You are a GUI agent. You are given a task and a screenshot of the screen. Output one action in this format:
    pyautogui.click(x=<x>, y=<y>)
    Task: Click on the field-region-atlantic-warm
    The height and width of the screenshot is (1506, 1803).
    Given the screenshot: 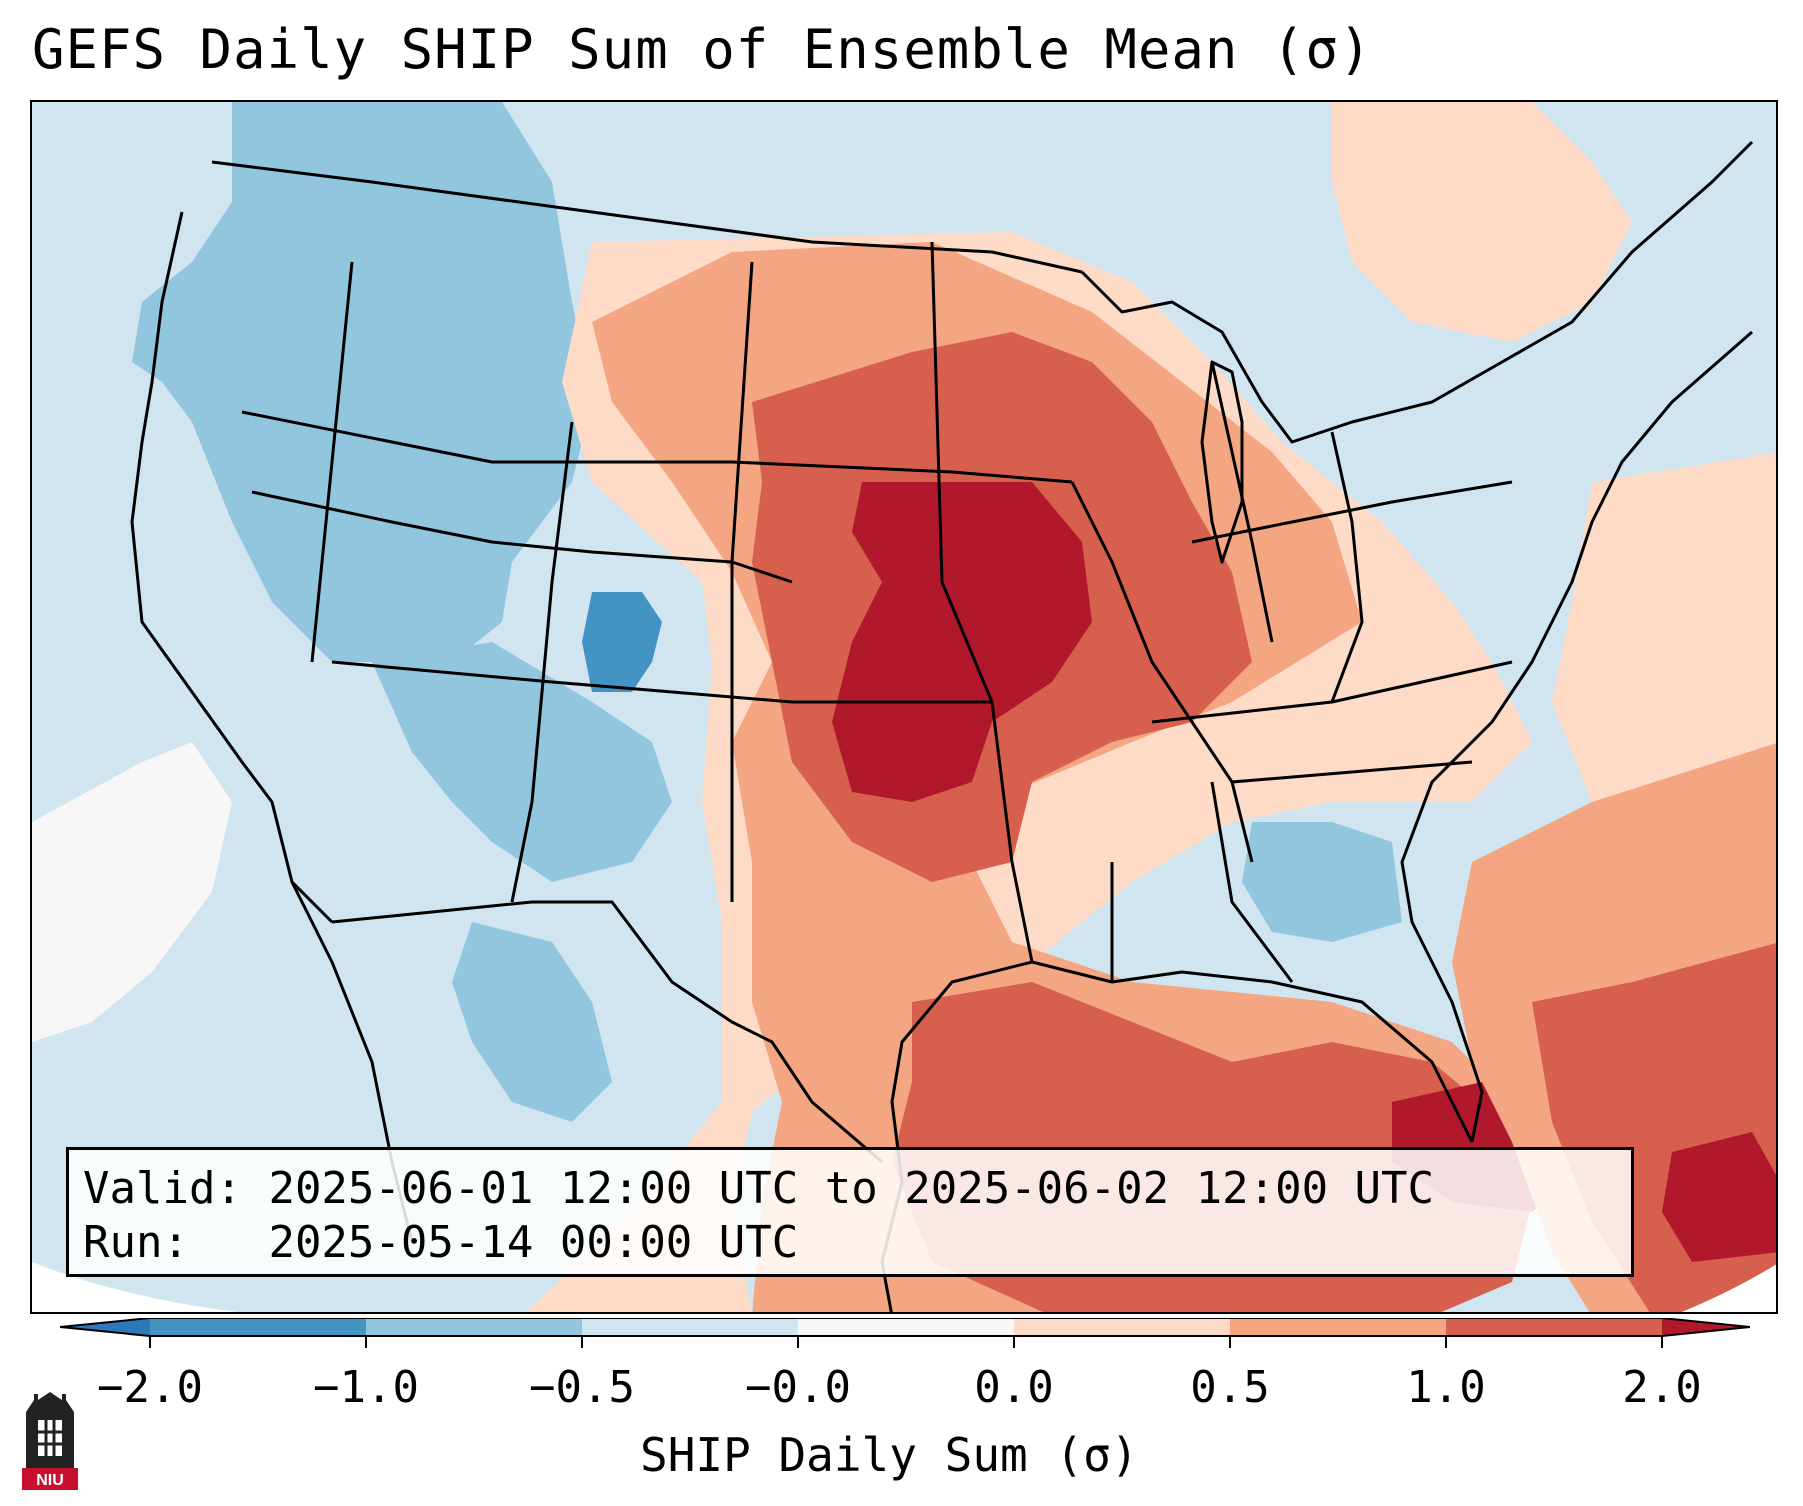 What is the action you would take?
    pyautogui.click(x=1664, y=657)
    